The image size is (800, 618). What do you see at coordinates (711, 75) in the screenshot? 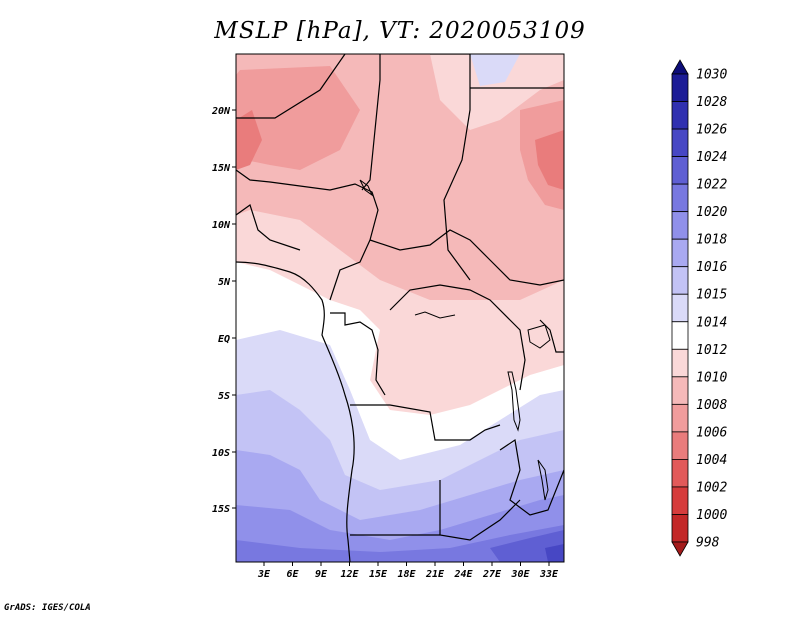
I see `colorbar-label: 1030` at bounding box center [711, 75].